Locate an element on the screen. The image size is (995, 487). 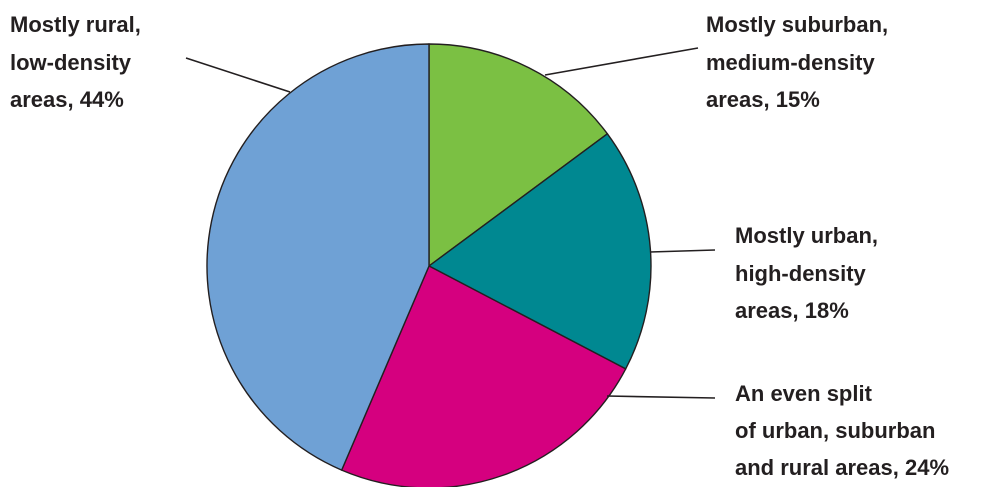
slice-label-urban-line-2: high-density is located at coordinates (801, 273).